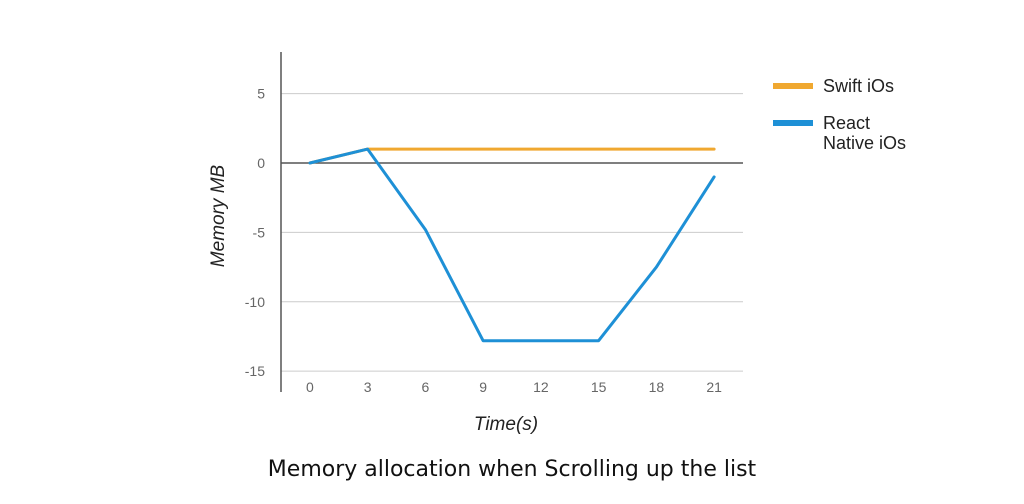 Image resolution: width=1024 pixels, height=504 pixels. What do you see at coordinates (218, 215) in the screenshot?
I see `y-axis-label: Memory MB` at bounding box center [218, 215].